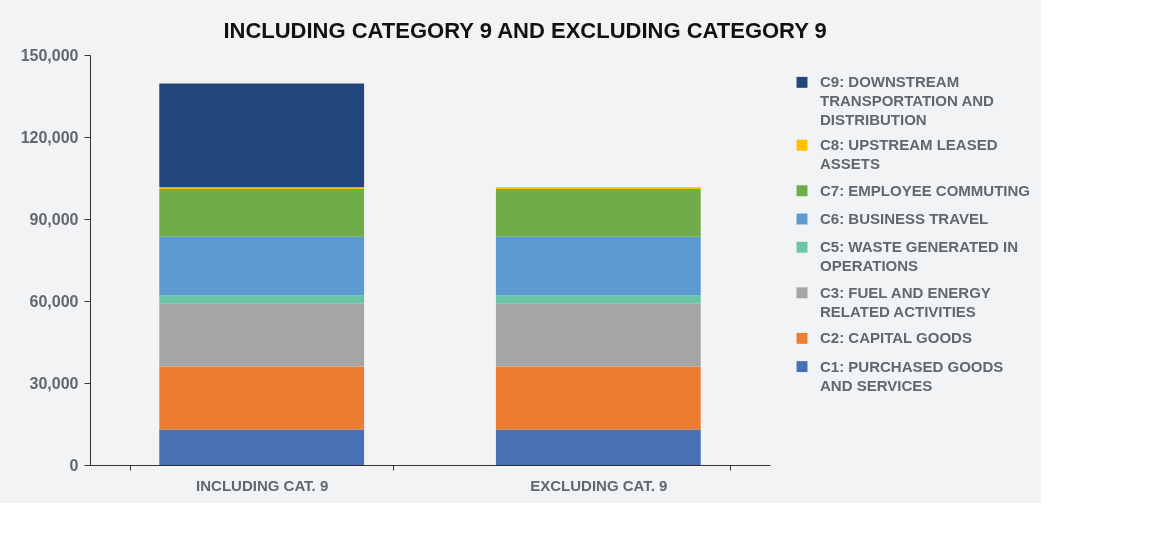 Image resolution: width=1152 pixels, height=544 pixels. What do you see at coordinates (905, 301) in the screenshot?
I see `legend-label: C3: FUEL AND ENERGY RELATED ACTIVITIES` at bounding box center [905, 301].